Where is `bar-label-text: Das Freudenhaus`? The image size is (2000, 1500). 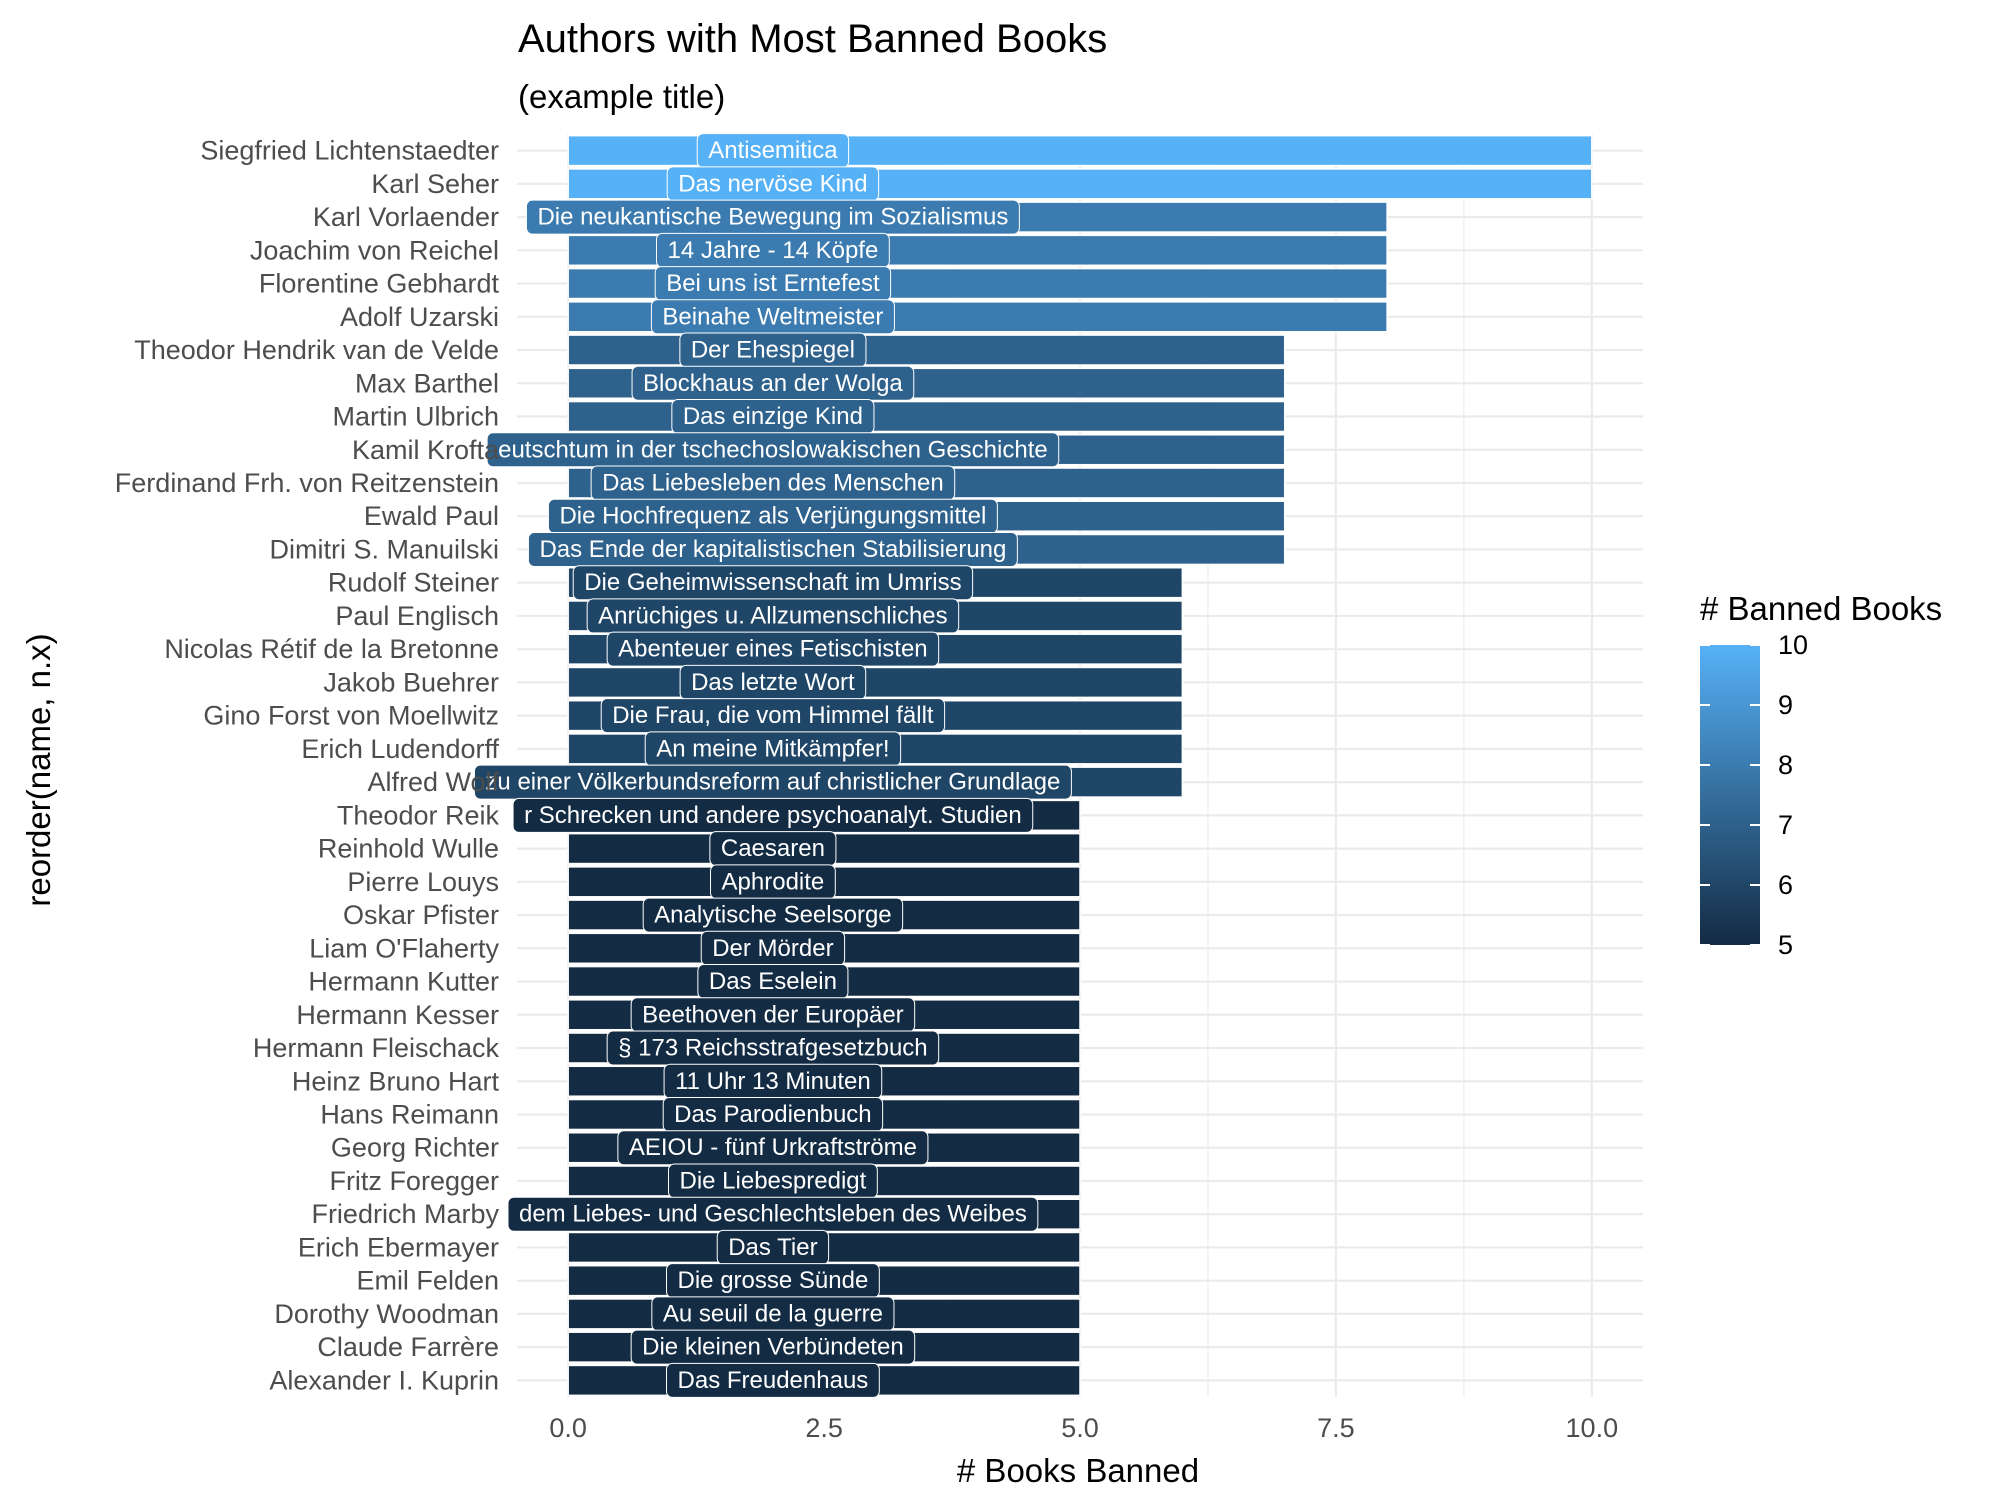 bar-label-text: Das Freudenhaus is located at coordinates (773, 1380).